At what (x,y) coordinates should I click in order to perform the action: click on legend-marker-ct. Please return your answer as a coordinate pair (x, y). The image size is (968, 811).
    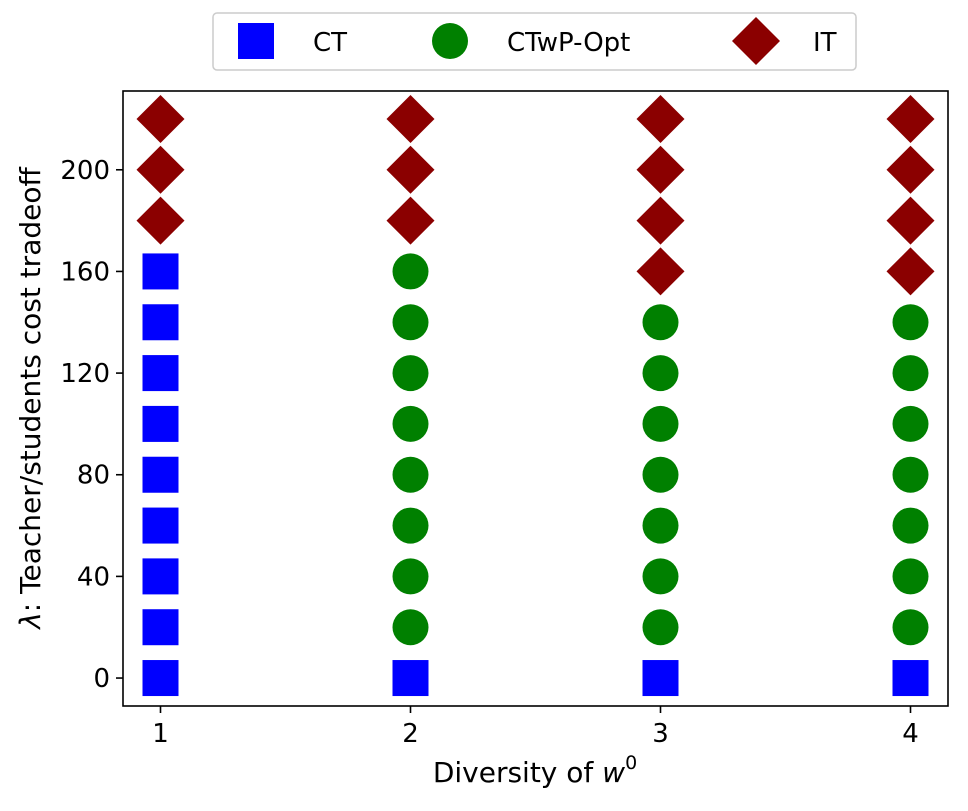
    Looking at the image, I should click on (256, 41).